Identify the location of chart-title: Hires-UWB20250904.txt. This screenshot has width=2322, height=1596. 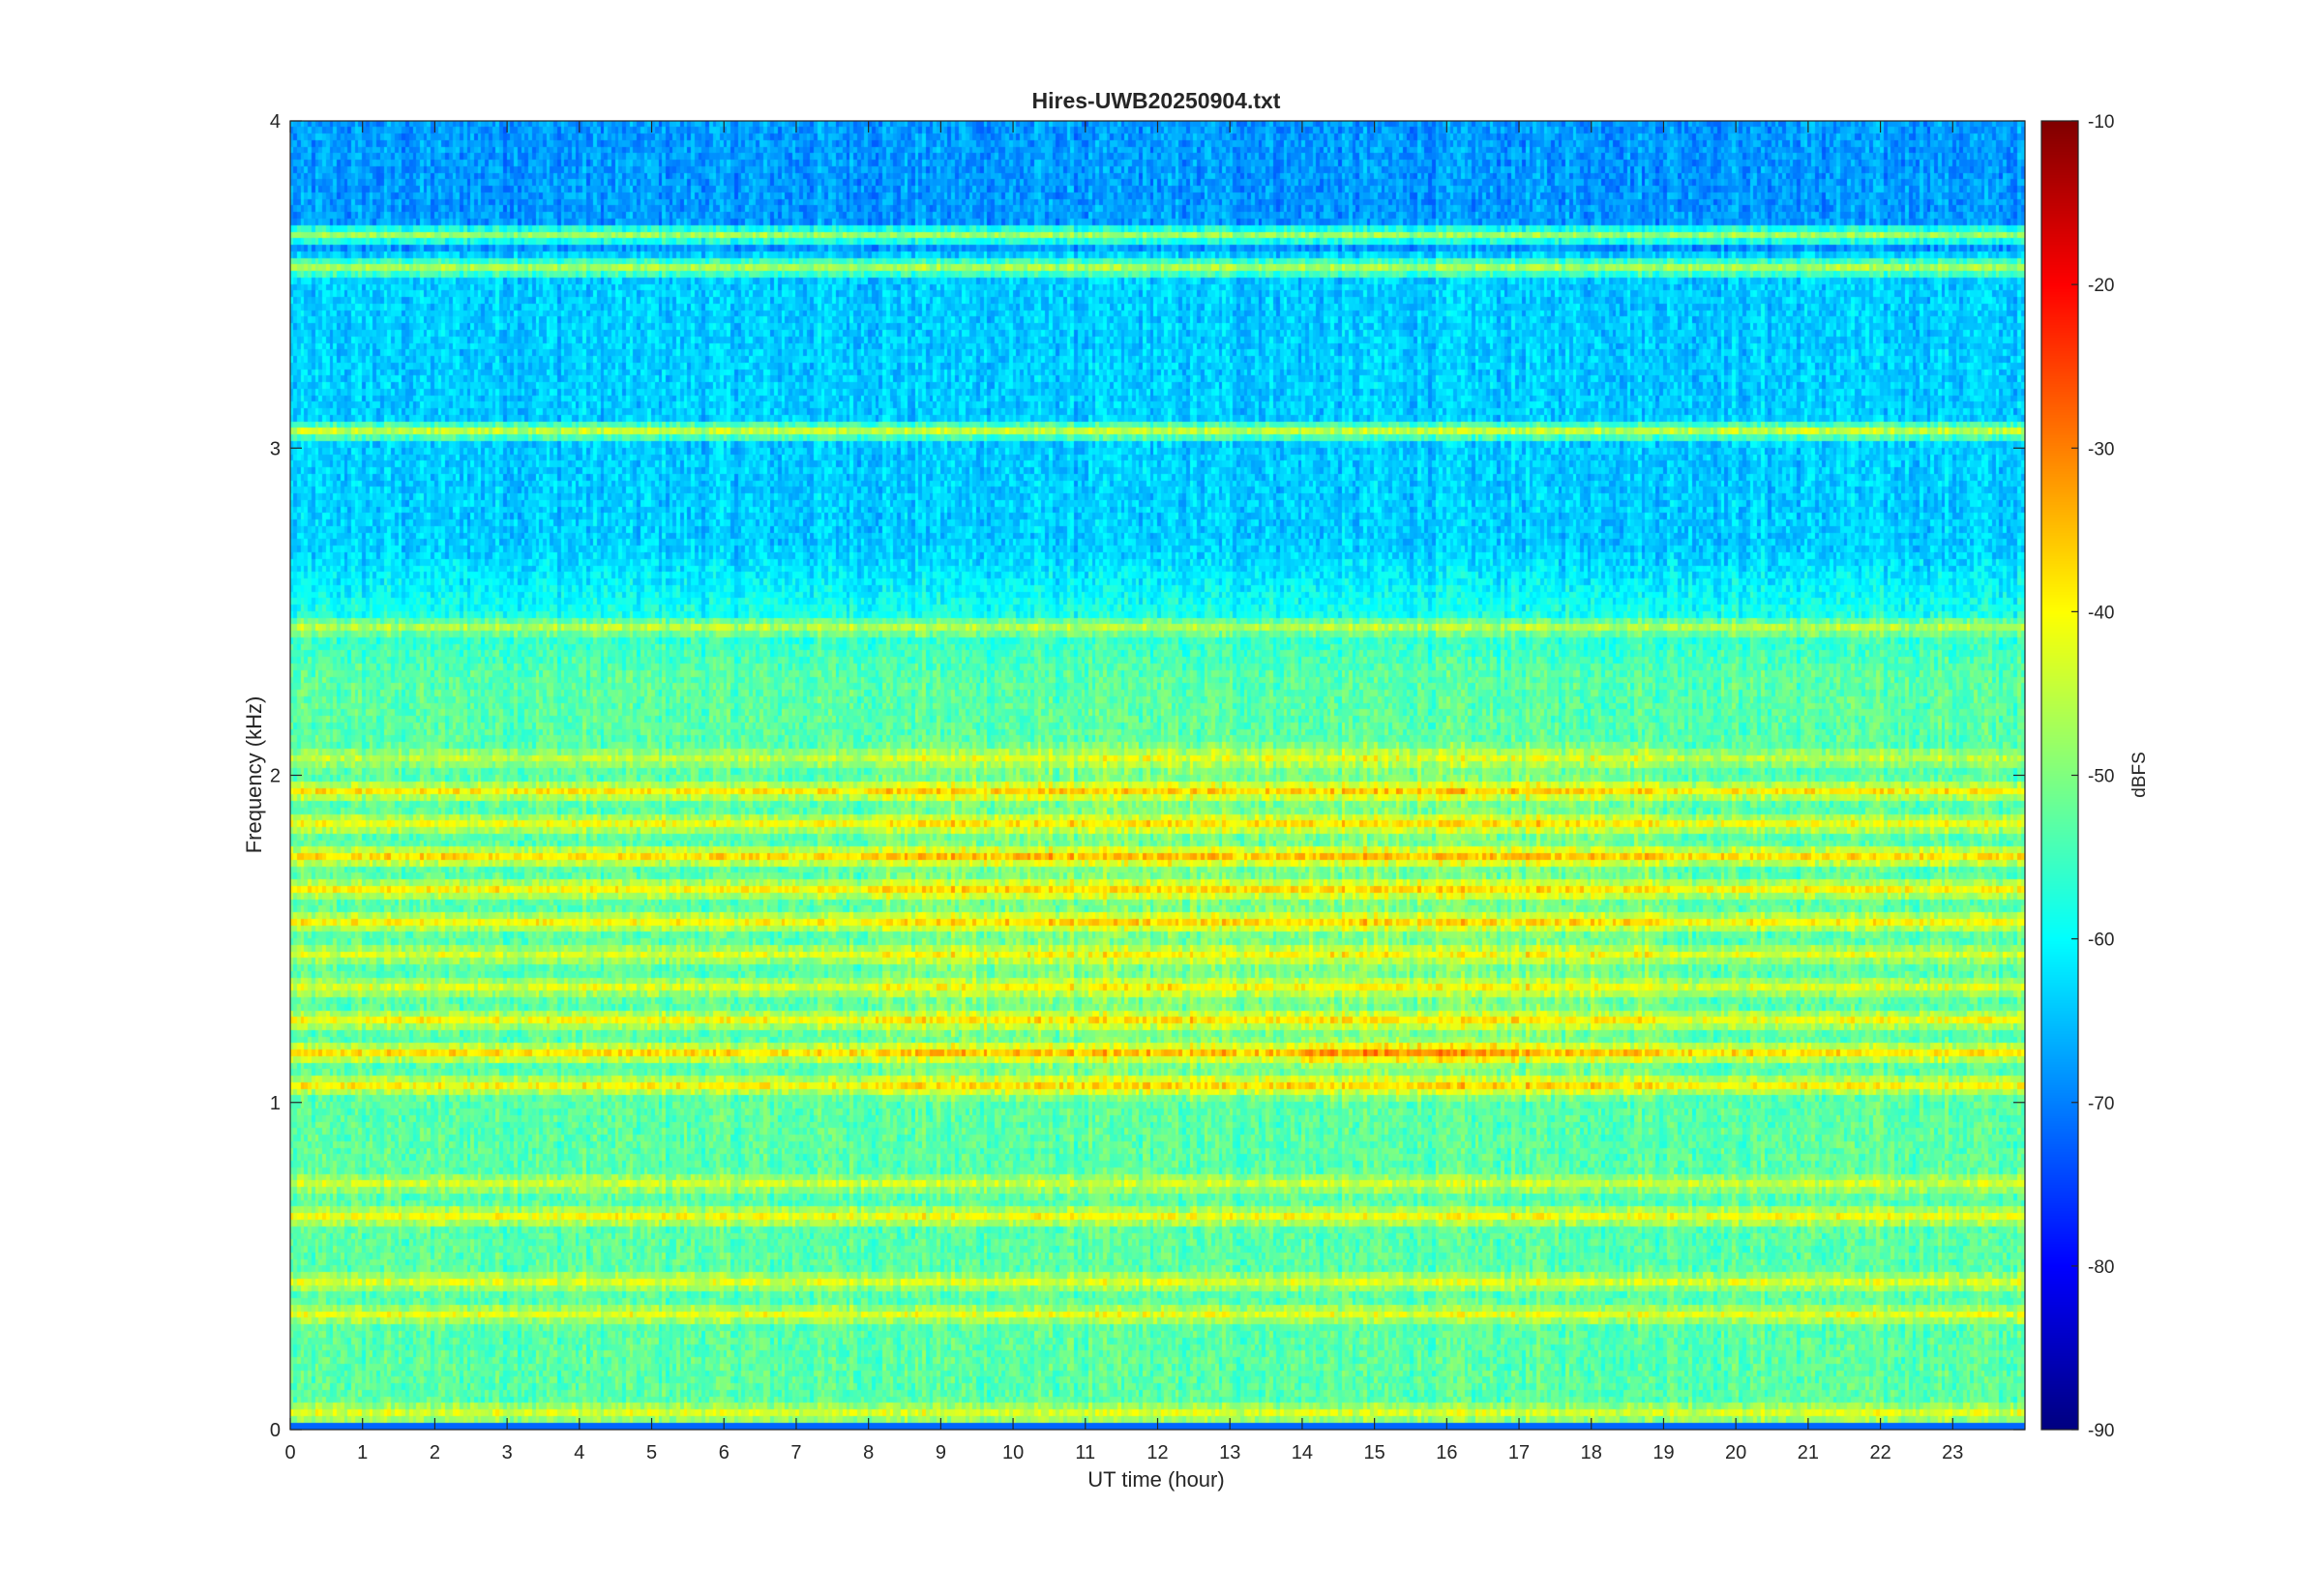
(1156, 100).